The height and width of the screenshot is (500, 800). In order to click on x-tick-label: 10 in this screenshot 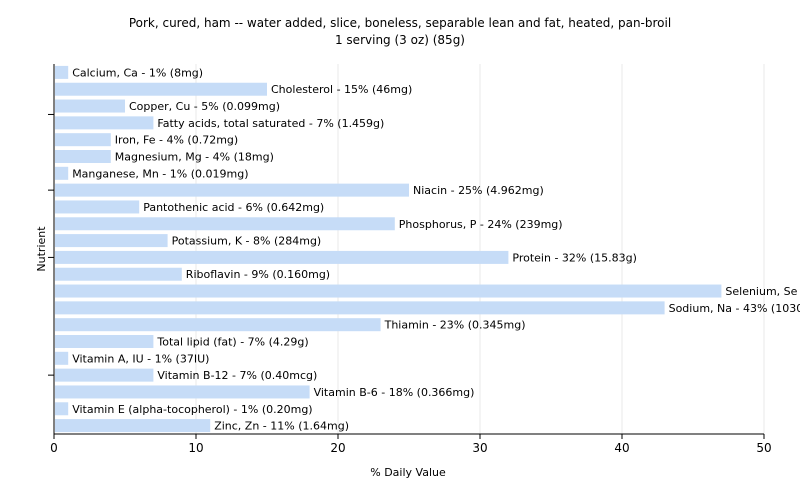, I will do `click(195, 448)`.